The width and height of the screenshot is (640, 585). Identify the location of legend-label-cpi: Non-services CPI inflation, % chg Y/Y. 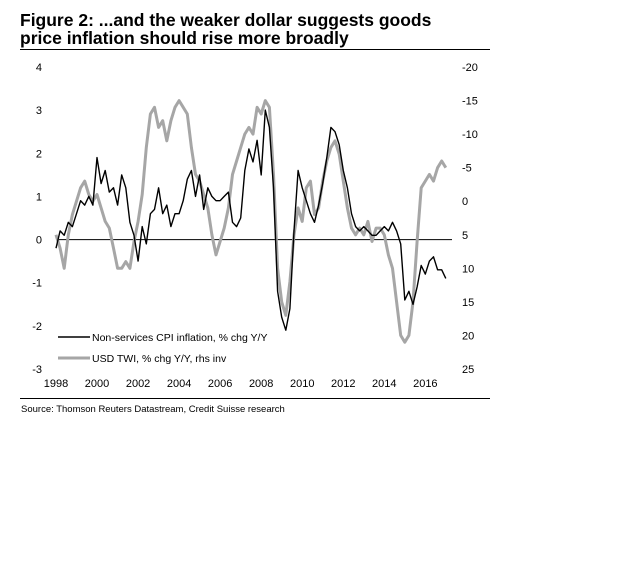
(179, 338).